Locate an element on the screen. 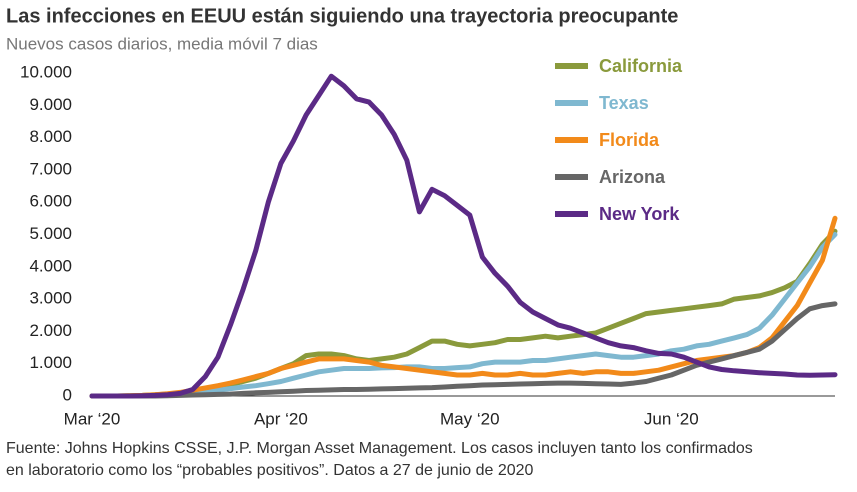 This screenshot has height=492, width=857. y-tick-label: 5.000 is located at coordinates (50, 233).